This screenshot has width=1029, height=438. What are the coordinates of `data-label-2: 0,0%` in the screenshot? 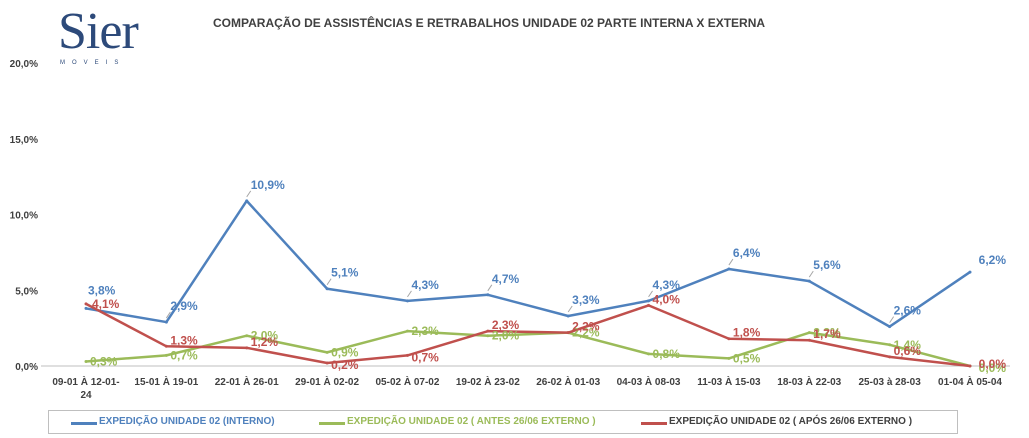 It's located at (993, 364).